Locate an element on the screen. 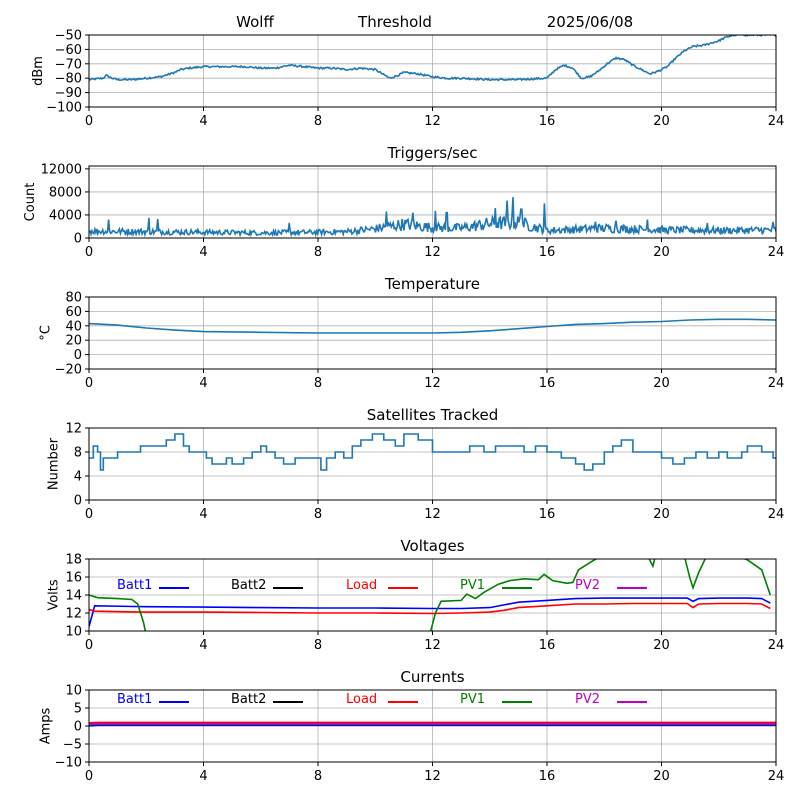  y-tick-label: −20 is located at coordinates (68, 370).